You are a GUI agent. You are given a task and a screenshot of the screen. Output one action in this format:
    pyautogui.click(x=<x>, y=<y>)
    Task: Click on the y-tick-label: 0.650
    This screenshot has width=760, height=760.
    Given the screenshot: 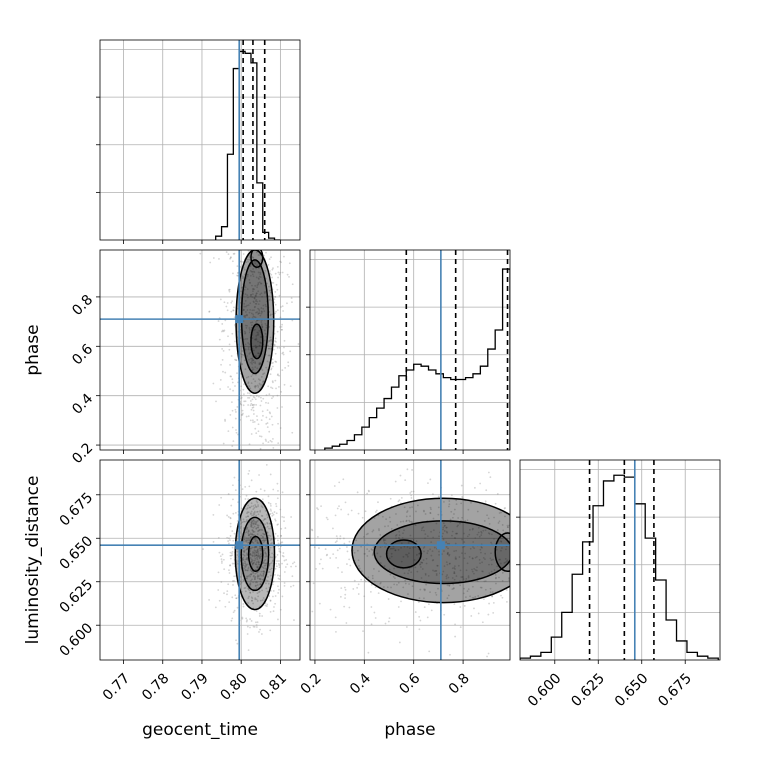 What is the action you would take?
    pyautogui.click(x=77, y=553)
    